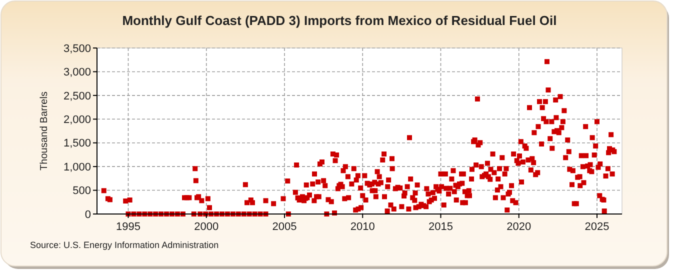  What do you see at coordinates (124, 245) in the screenshot?
I see `source-note: Source: U.S. Energy Information Administration` at bounding box center [124, 245].